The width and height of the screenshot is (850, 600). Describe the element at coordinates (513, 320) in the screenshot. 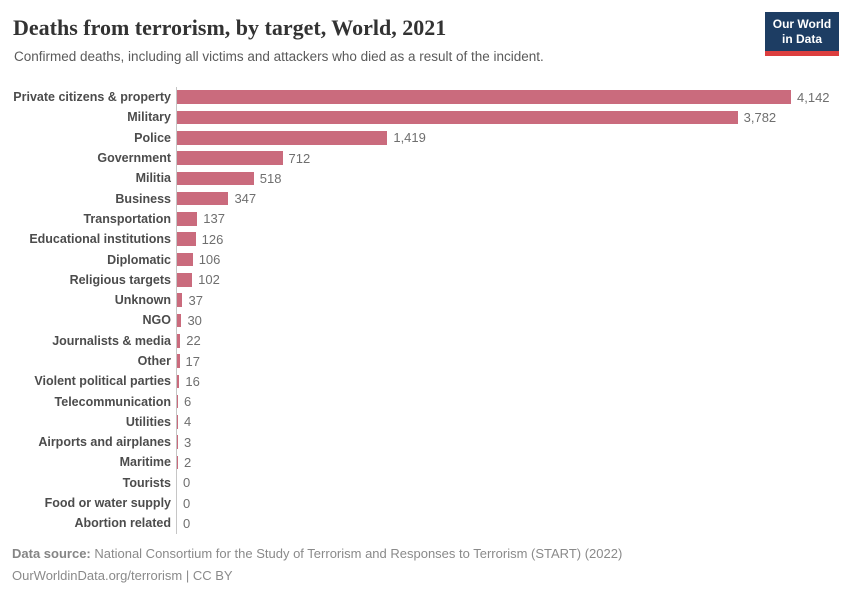

I see `bar-area: 30` at that location.